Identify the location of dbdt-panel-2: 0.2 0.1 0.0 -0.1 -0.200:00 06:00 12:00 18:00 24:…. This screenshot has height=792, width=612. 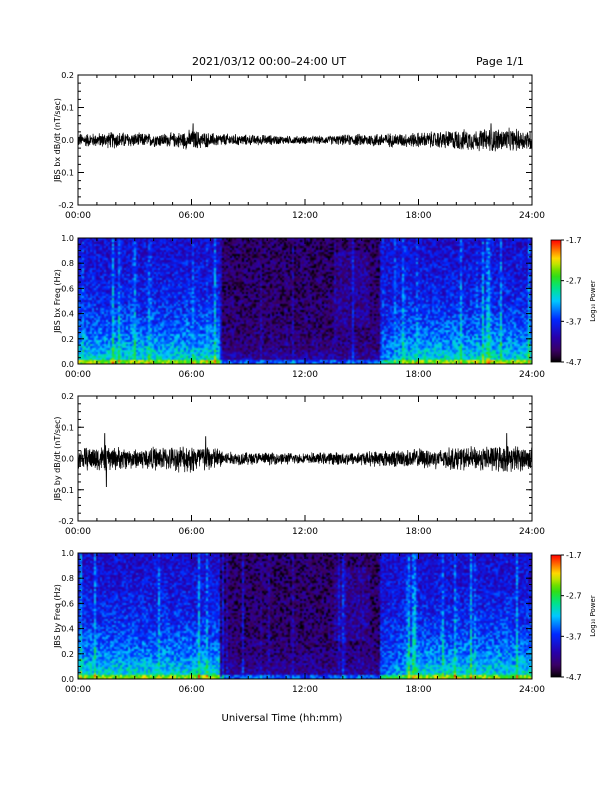
(299, 464).